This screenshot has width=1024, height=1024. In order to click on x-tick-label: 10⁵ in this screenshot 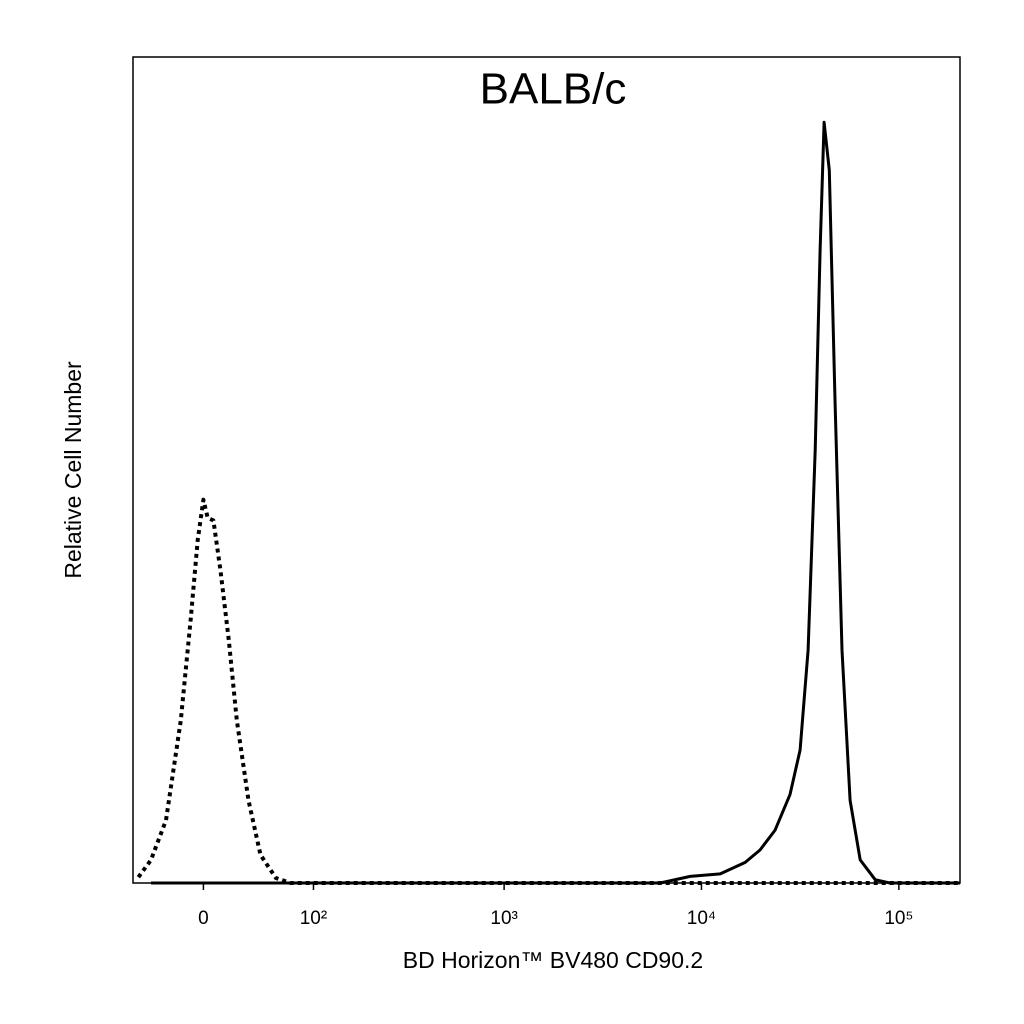, I will do `click(898, 918)`.